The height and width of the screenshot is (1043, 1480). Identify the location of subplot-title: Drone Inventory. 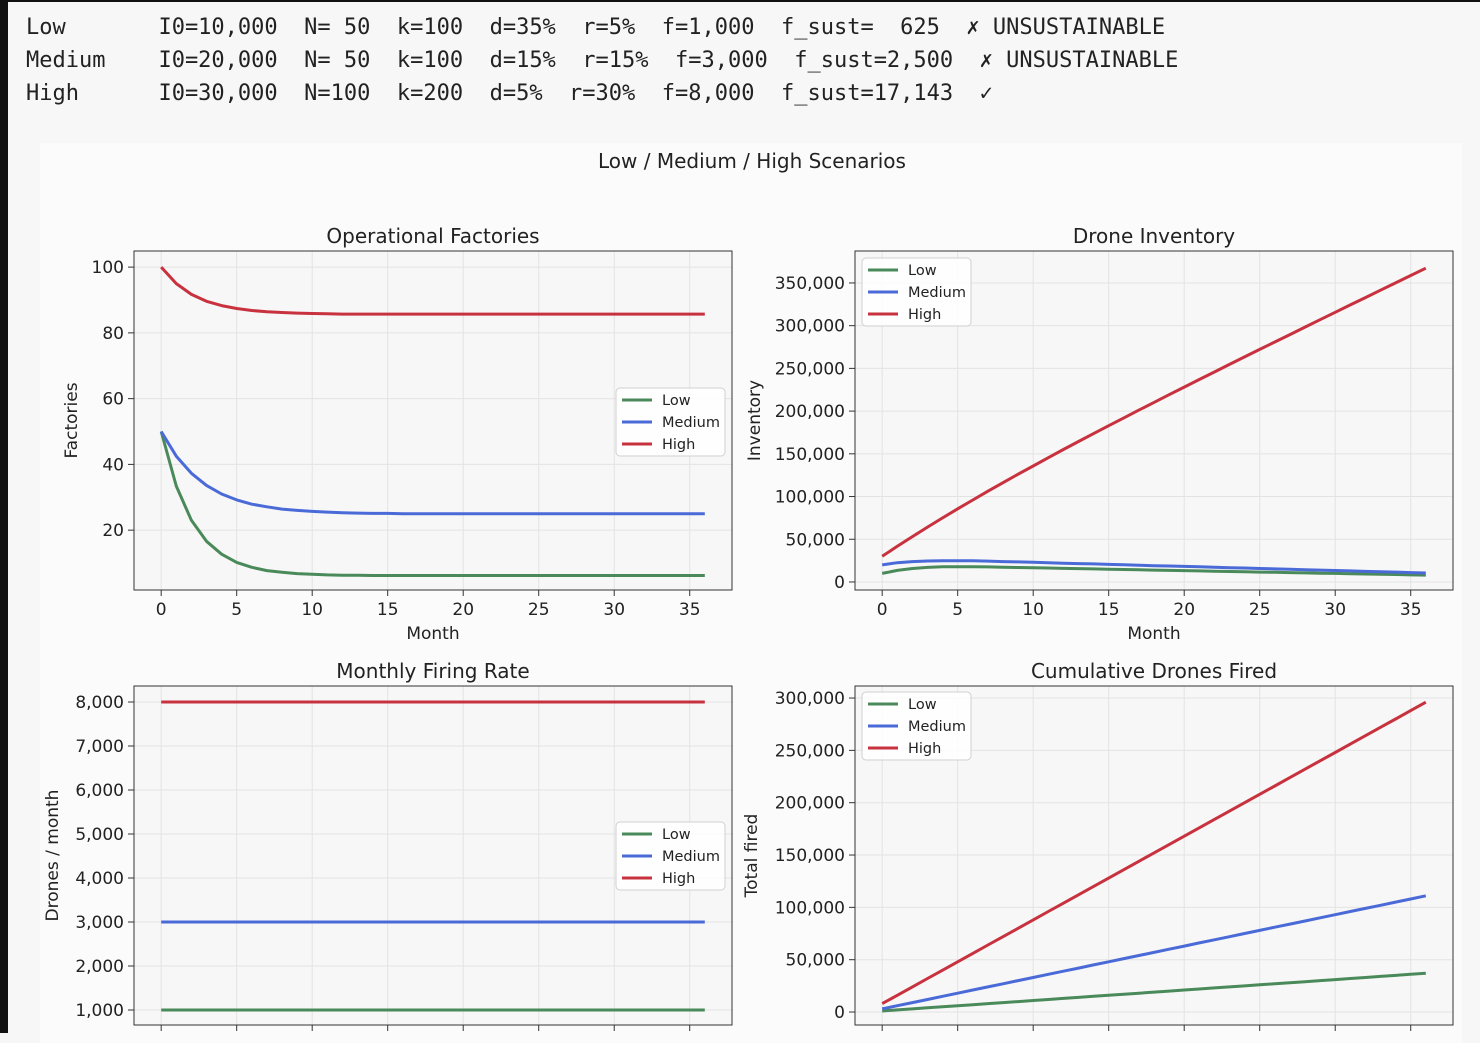
(1154, 236).